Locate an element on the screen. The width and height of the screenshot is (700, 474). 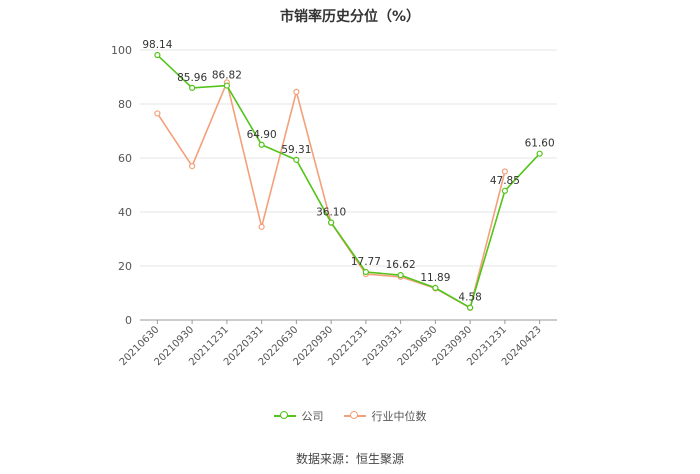
data-label: 59.31 is located at coordinates (296, 150).